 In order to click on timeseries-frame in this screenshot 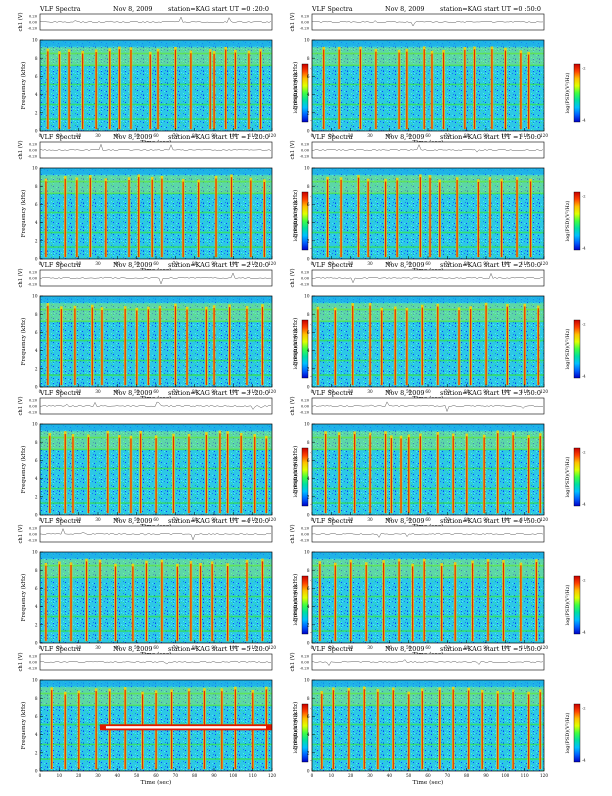, I will do `click(156, 534)`.